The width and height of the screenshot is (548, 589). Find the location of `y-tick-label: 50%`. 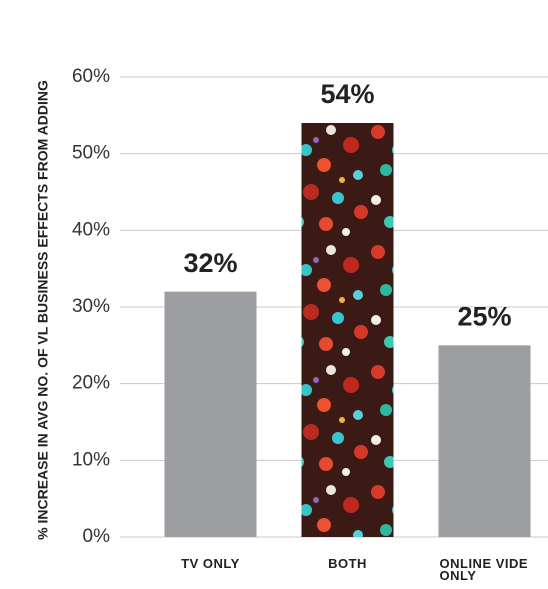

y-tick-label: 50% is located at coordinates (91, 153).